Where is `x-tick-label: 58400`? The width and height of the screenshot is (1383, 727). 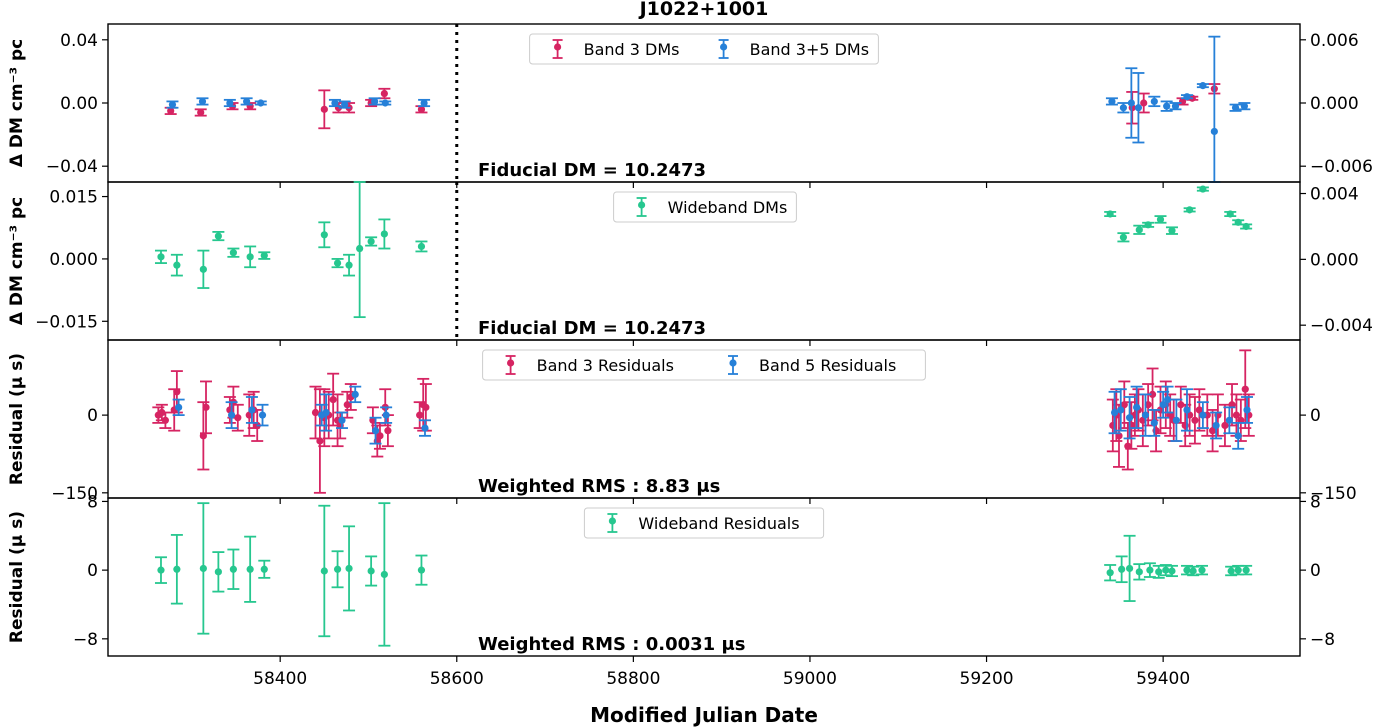 x-tick-label: 58400 is located at coordinates (280, 679).